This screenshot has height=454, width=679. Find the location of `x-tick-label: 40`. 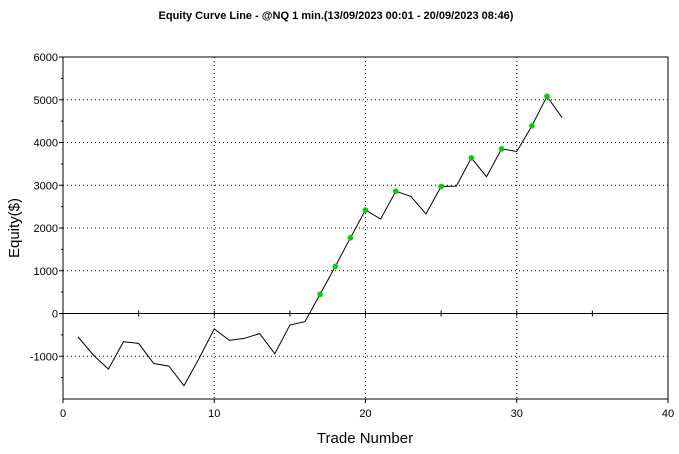

x-tick-label: 40 is located at coordinates (668, 414).